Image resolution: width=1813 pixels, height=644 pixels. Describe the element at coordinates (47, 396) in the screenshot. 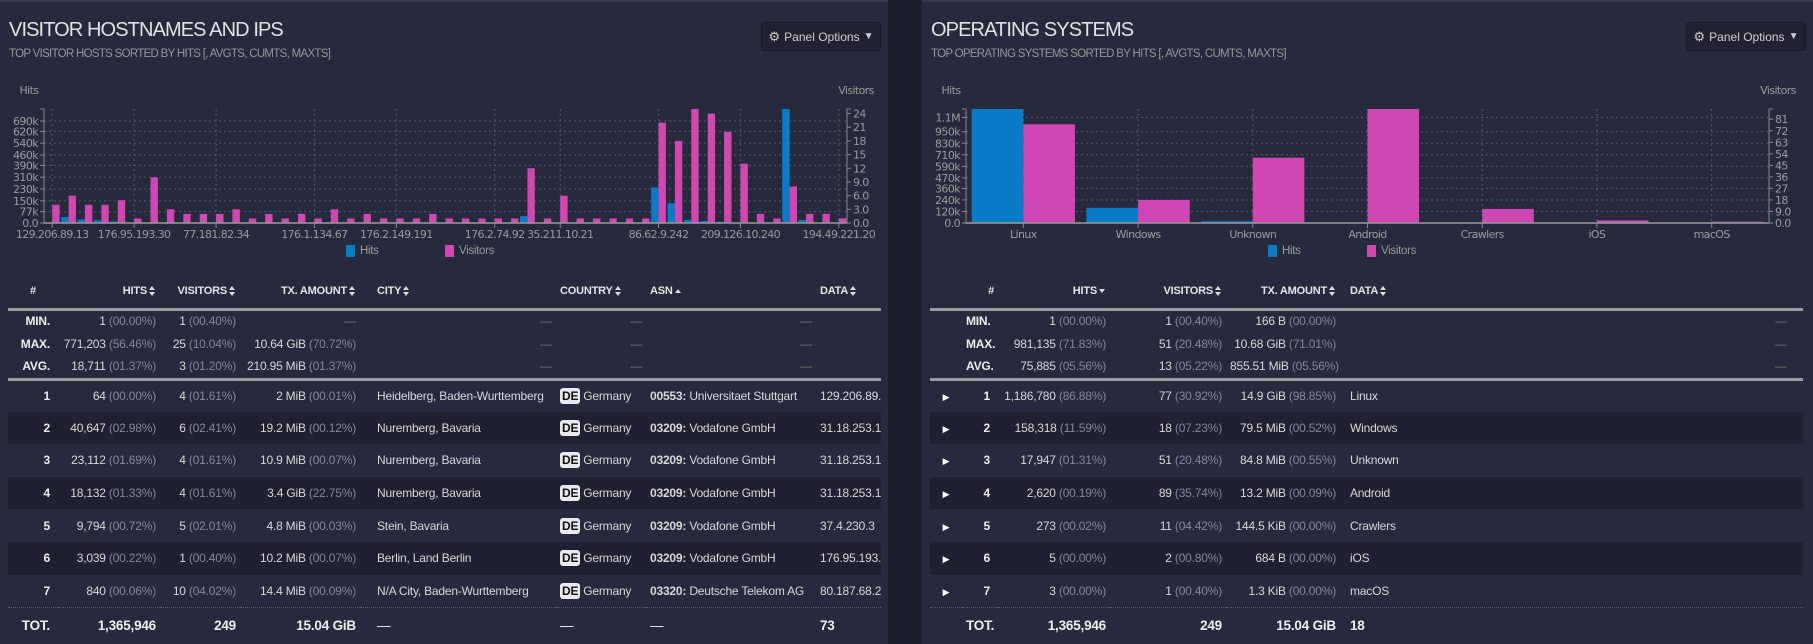

I see `row-number: 1` at that location.